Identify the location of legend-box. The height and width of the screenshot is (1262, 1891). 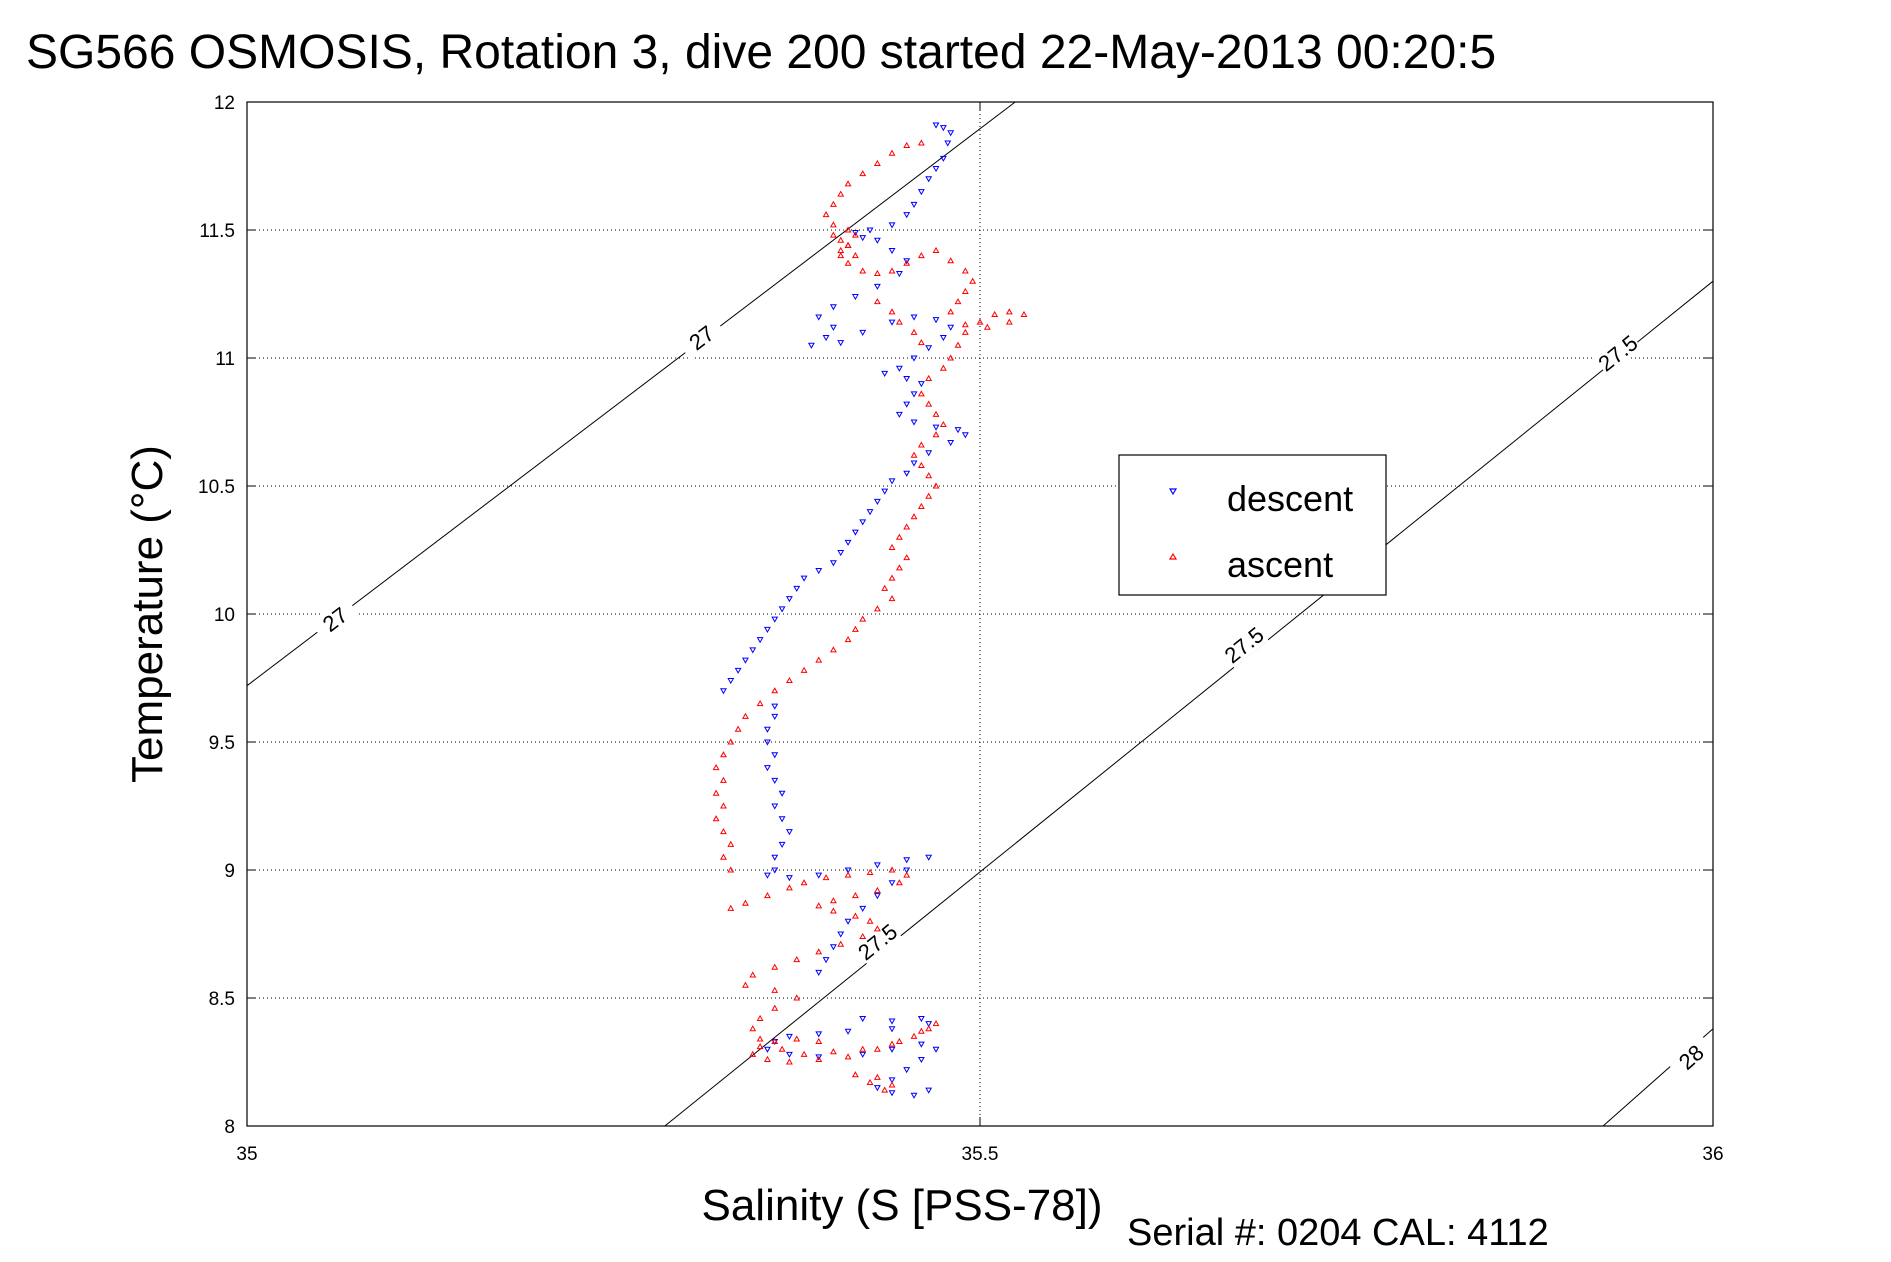
(1252, 525).